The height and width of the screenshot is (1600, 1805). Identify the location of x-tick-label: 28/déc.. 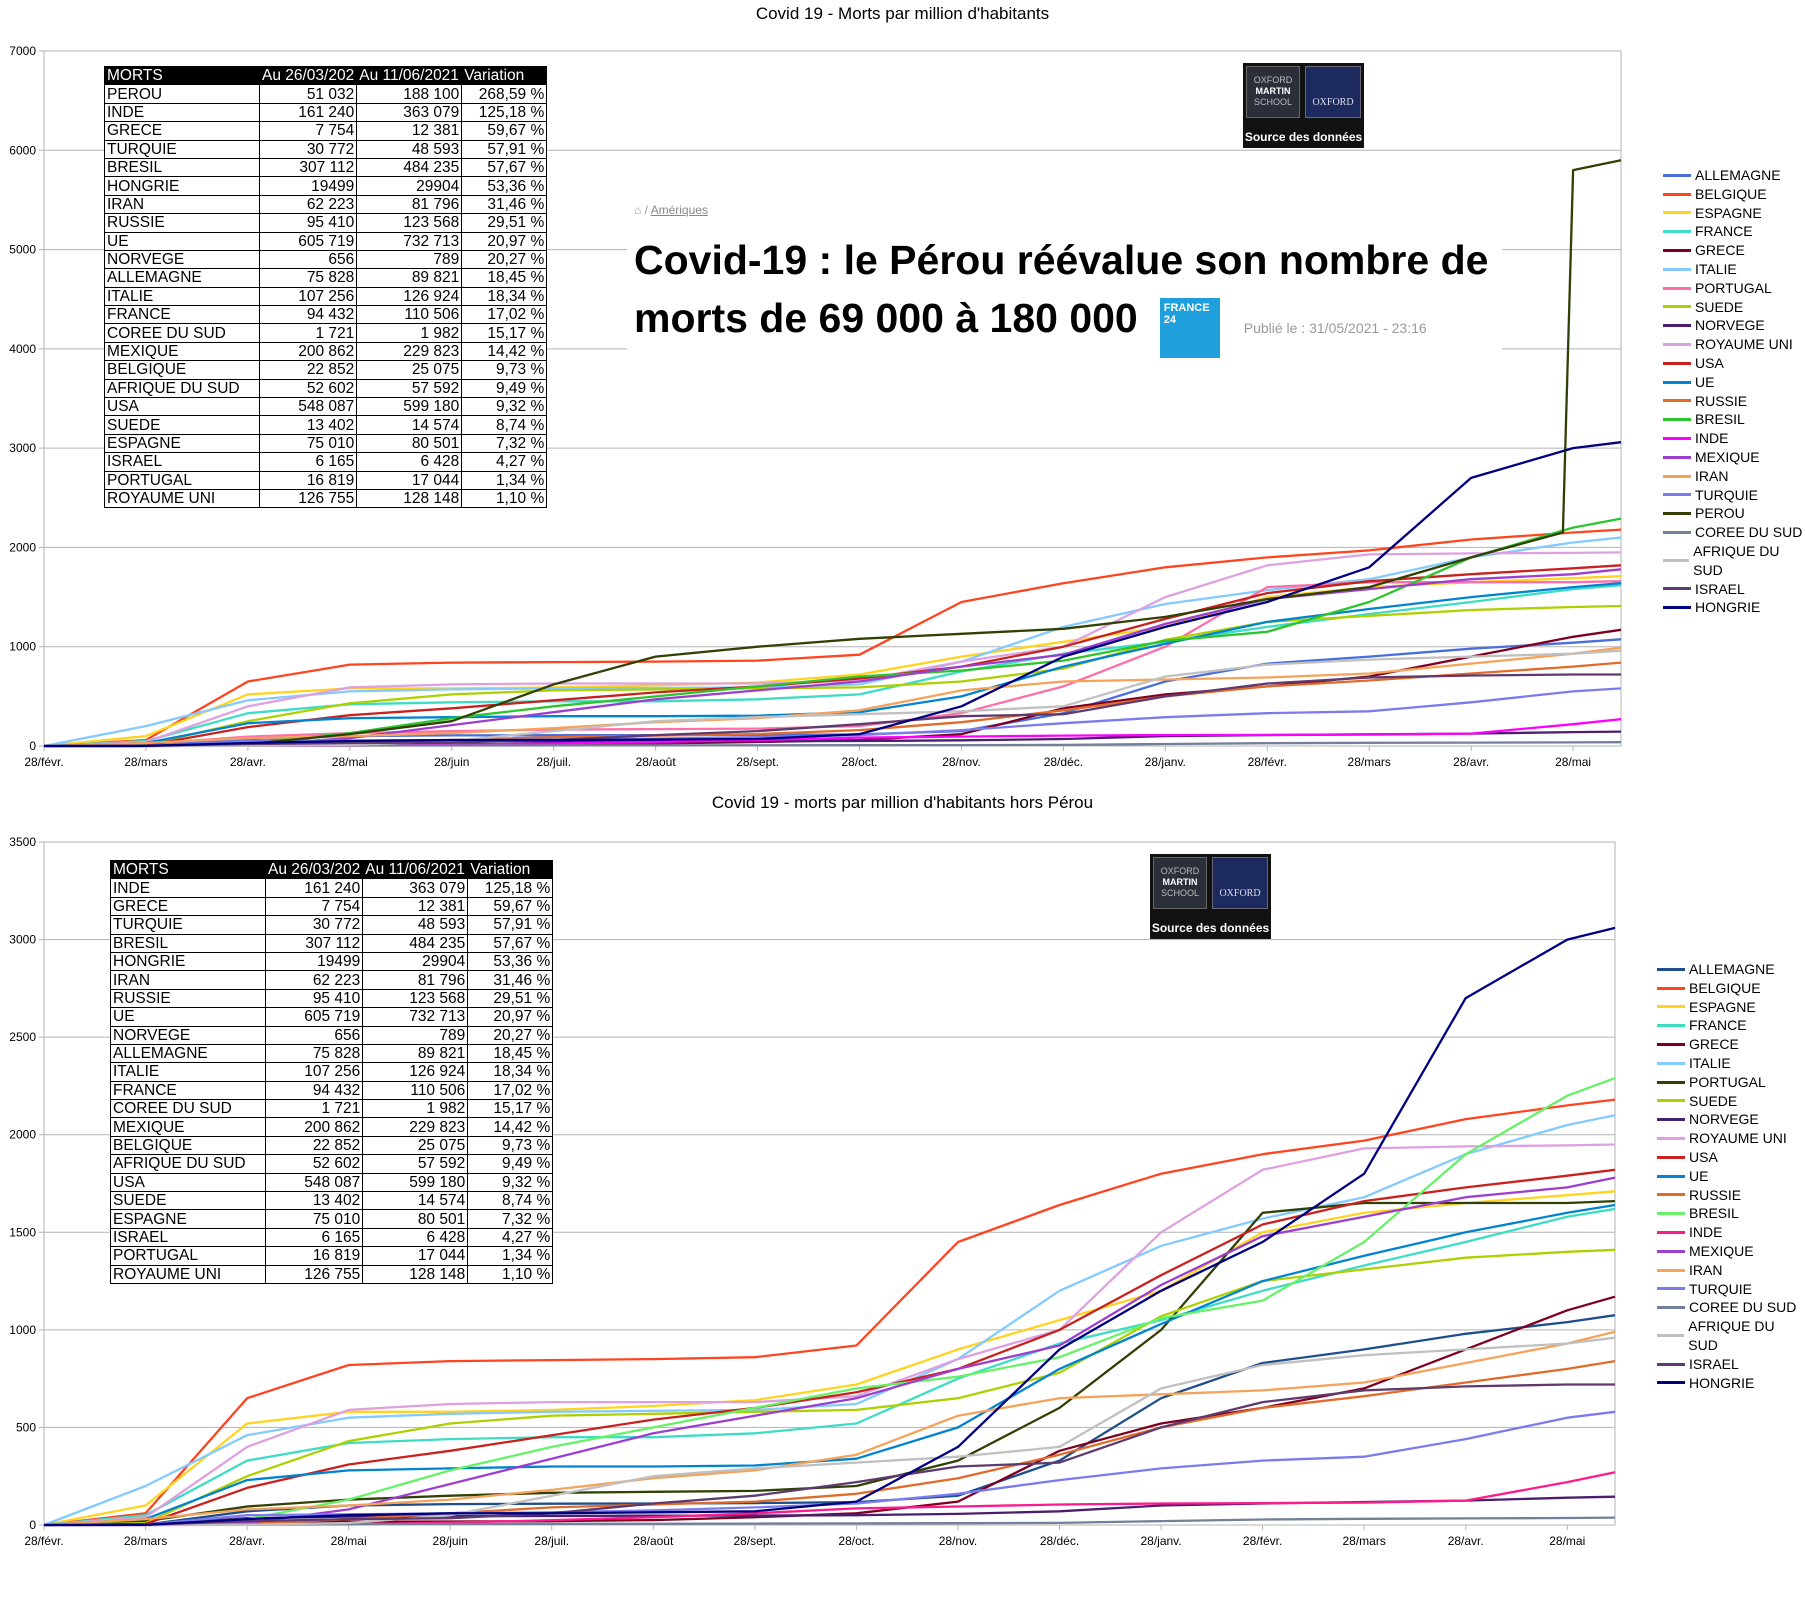
(1059, 1541).